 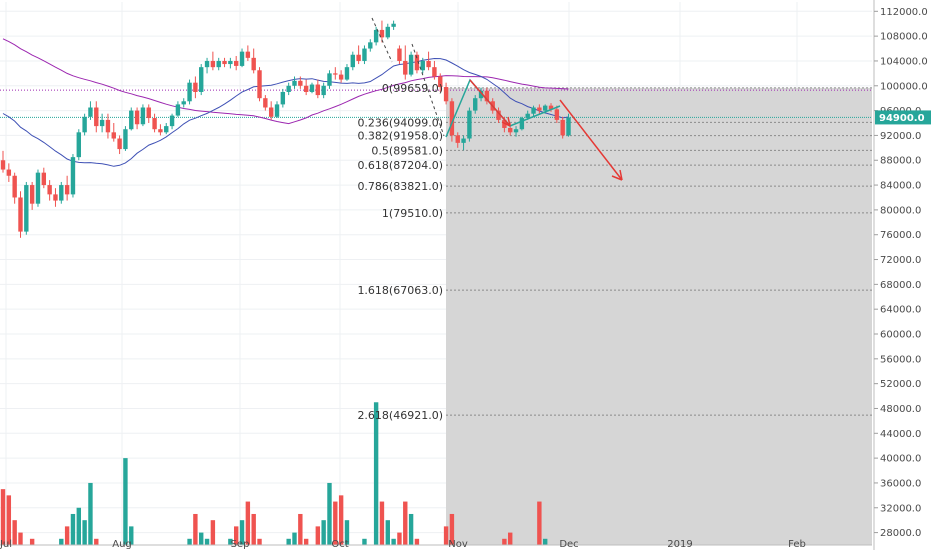 I want to click on ma-slow-line, so click(x=285, y=81).